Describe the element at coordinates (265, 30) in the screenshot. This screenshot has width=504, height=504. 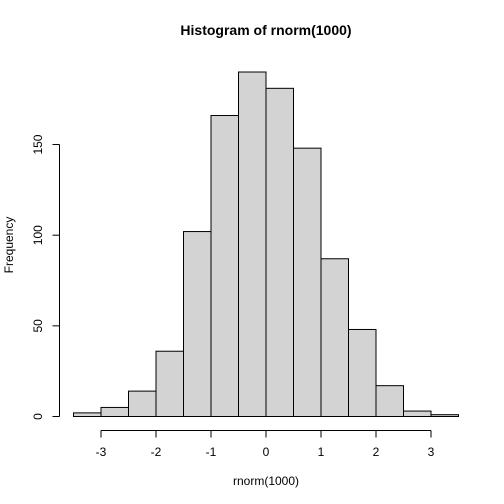
I see `chart-title: Histogram of rnorm(1000)` at that location.